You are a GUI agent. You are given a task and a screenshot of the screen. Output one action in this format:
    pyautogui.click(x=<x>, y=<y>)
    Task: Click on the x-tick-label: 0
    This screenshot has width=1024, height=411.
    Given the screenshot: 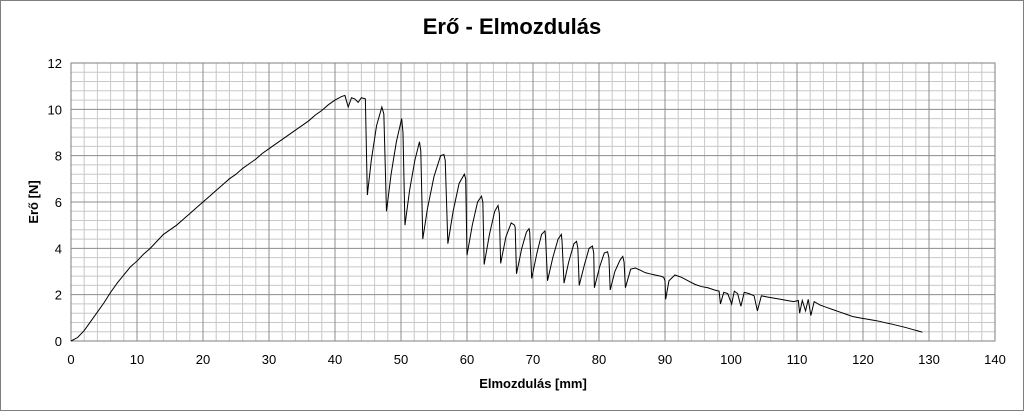 What is the action you would take?
    pyautogui.click(x=70, y=359)
    